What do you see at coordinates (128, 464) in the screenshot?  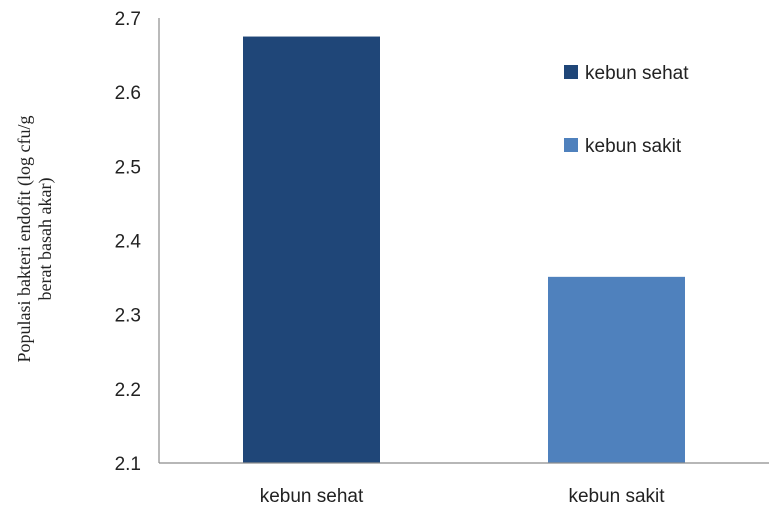 I see `y-tick-label: 2.1` at bounding box center [128, 464].